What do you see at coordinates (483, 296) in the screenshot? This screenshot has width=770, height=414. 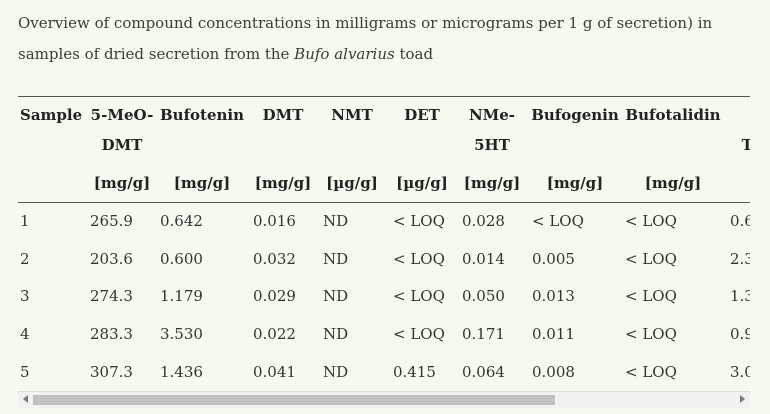 I see `cell: 0.050` at bounding box center [483, 296].